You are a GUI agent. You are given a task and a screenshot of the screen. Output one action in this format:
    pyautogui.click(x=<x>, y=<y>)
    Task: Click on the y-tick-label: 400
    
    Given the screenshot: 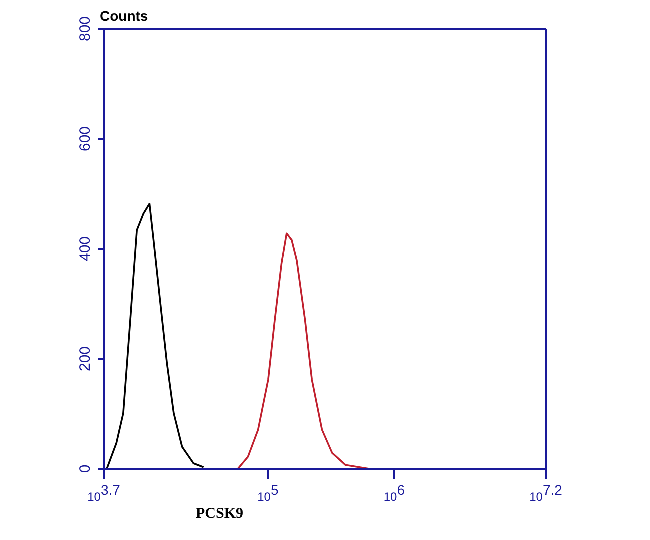 What is the action you would take?
    pyautogui.click(x=85, y=249)
    